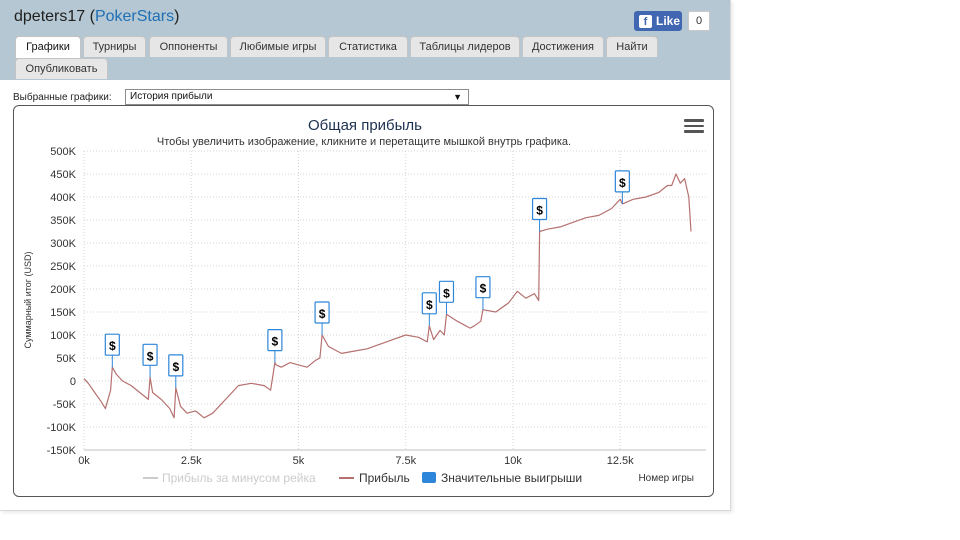 The image size is (960, 540). I want to click on legend-item-profit-minus-rake: Прибыль за минусом рейка, so click(229, 478).